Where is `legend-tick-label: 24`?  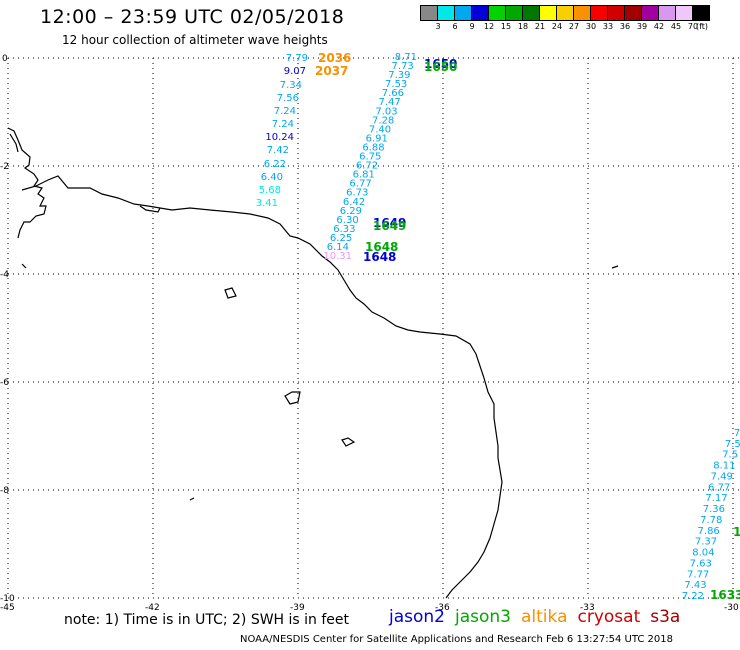
legend-tick-label: 24 is located at coordinates (557, 26).